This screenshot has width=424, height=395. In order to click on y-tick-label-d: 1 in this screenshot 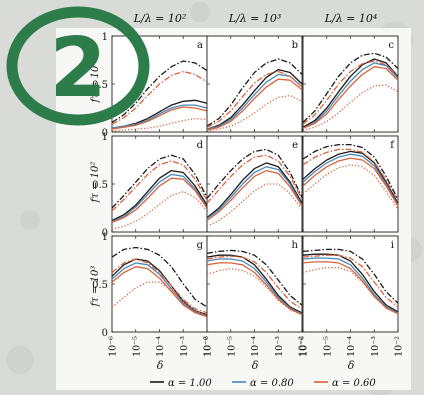, I will do `click(105, 137)`.